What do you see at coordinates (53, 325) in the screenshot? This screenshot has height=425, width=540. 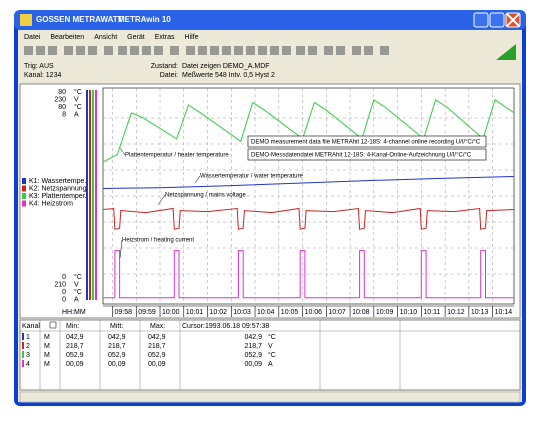 I see `checkbox` at bounding box center [53, 325].